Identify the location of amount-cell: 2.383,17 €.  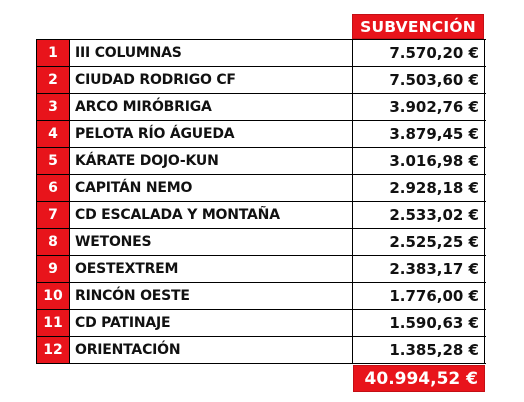
(419, 269).